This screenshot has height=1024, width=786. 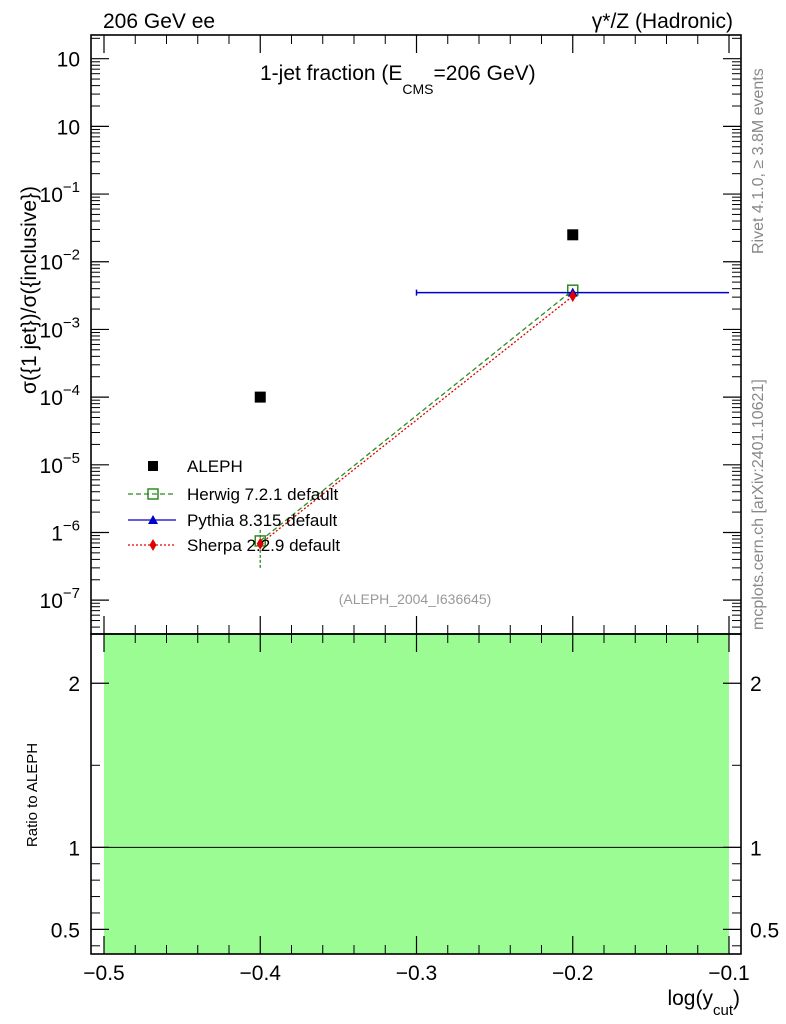 I want to click on ratio-y-tick-label-right: 1, so click(x=756, y=848).